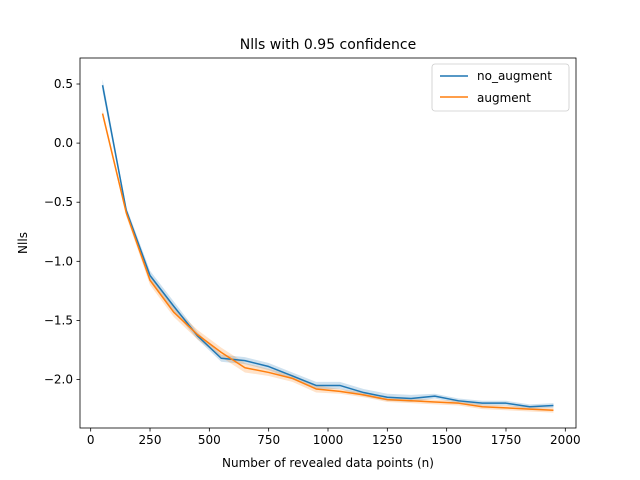 This screenshot has width=640, height=480. Describe the element at coordinates (514, 76) in the screenshot. I see `legend-label-no-augment: no_augment` at that location.